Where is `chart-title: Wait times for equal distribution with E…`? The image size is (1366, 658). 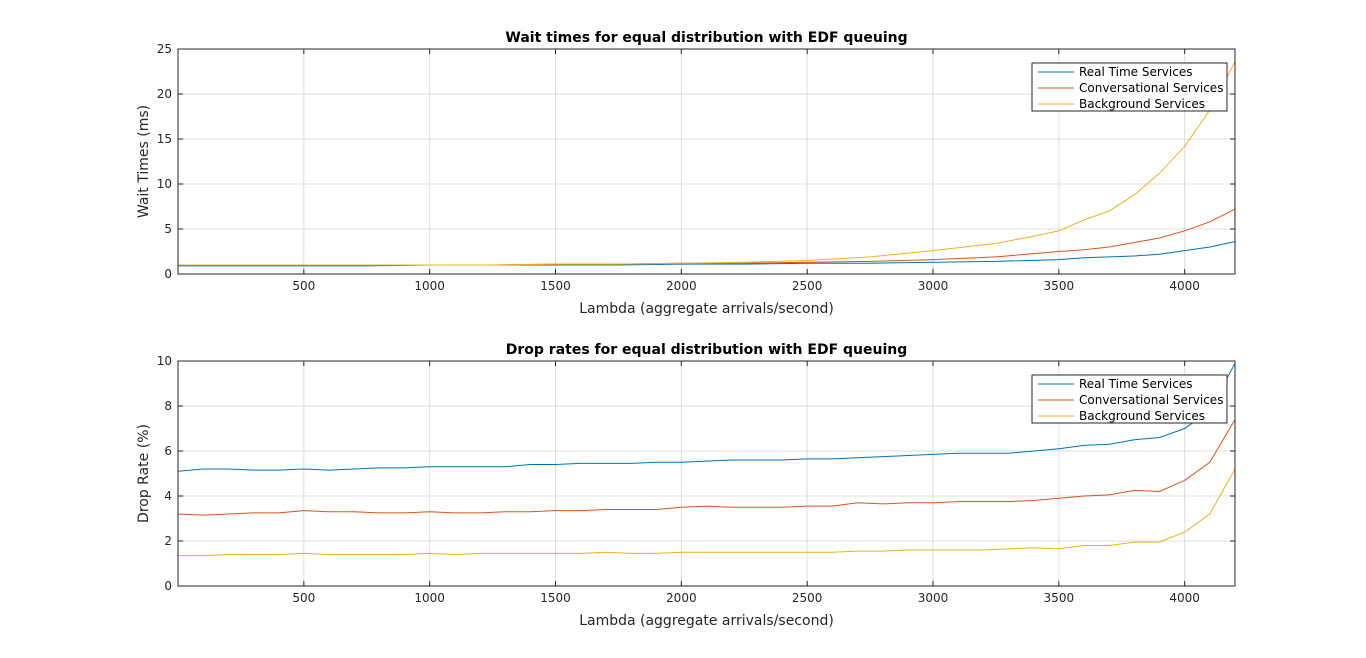 chart-title: Wait times for equal distribution with E… is located at coordinates (706, 38).